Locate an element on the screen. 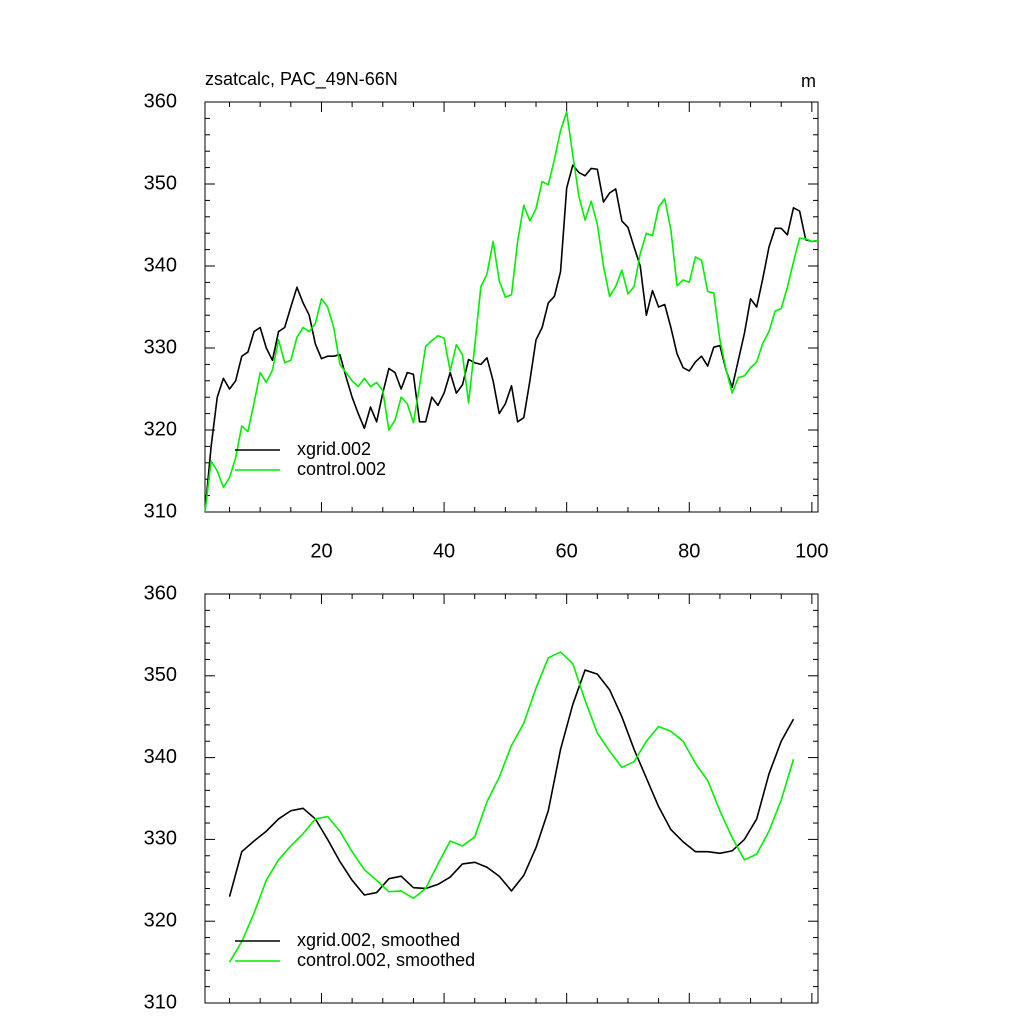 This screenshot has width=1024, height=1024. legend-label: control.002, smoothed is located at coordinates (386, 960).